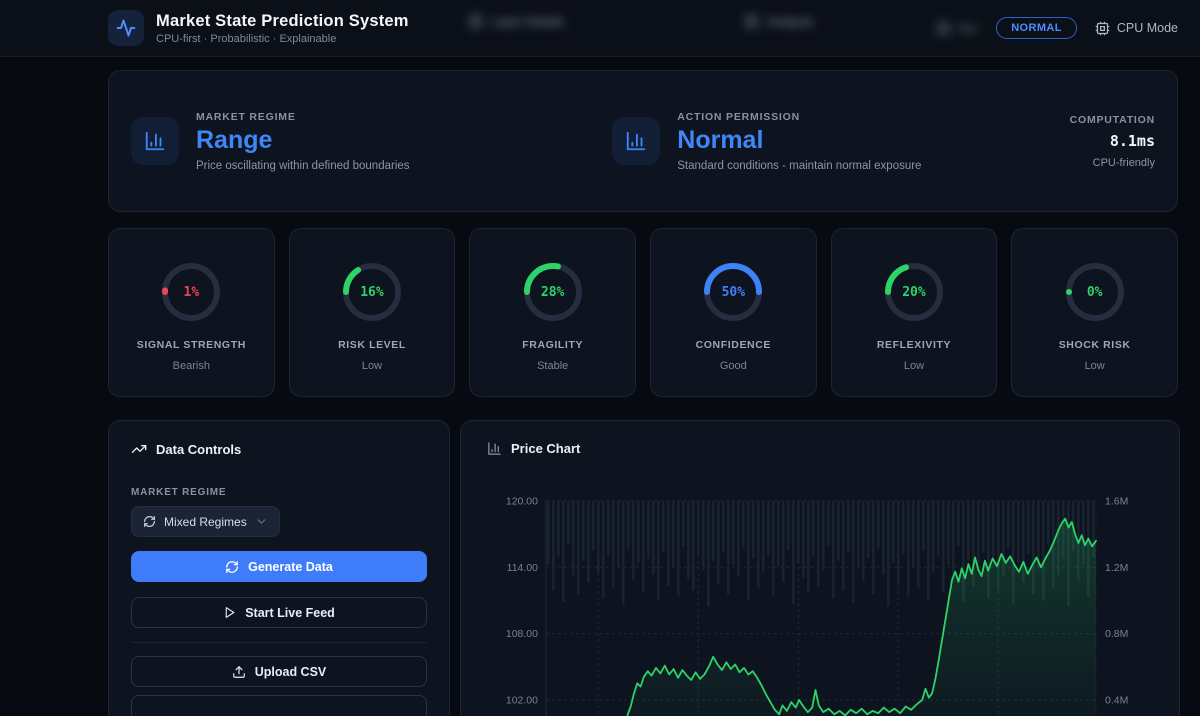  Describe the element at coordinates (191, 345) in the screenshot. I see `gauge-label: SIGNAL STRENGTH` at that location.